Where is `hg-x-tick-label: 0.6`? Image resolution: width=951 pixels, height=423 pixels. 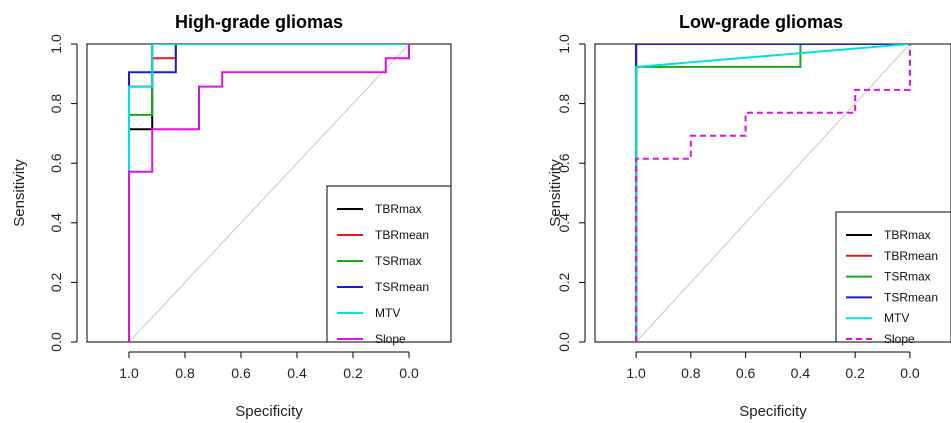
hg-x-tick-label: 0.6 is located at coordinates (241, 373).